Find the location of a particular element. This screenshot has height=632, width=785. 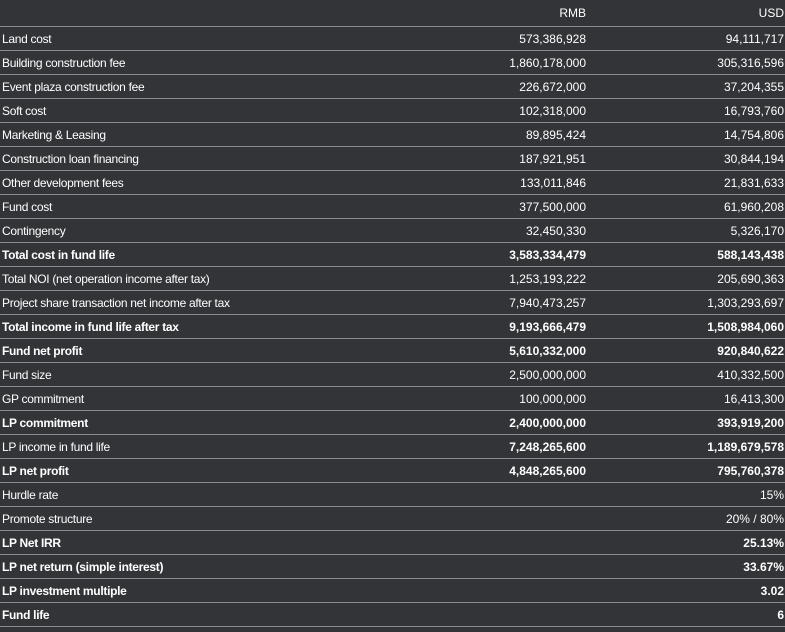

row-label: Event plaza construction fee is located at coordinates (201, 86).